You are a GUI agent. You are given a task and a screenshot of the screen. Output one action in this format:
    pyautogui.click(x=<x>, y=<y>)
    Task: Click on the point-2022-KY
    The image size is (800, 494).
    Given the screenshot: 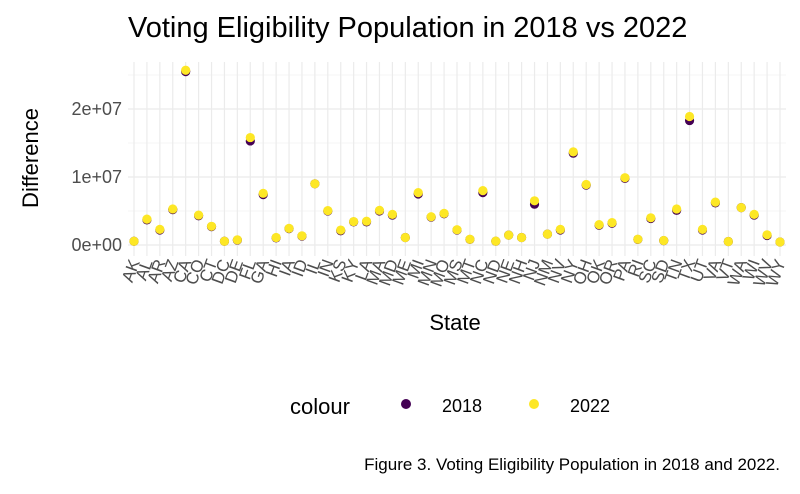 What is the action you would take?
    pyautogui.click(x=354, y=221)
    